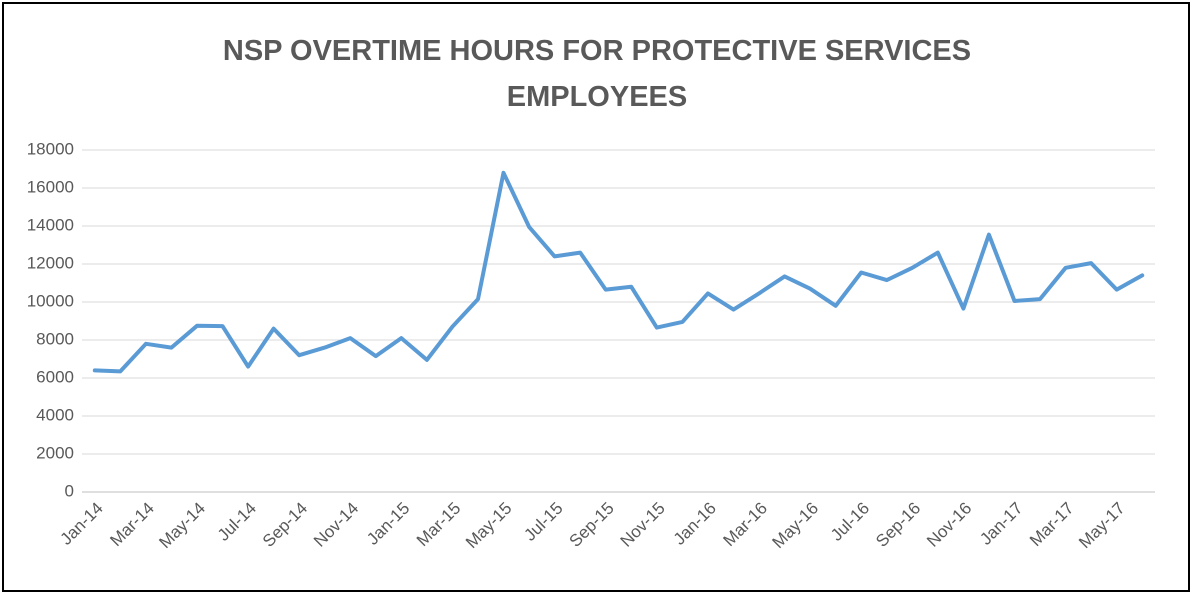 The image size is (1194, 596). What do you see at coordinates (745, 525) in the screenshot?
I see `x-tick-label: Mar-16` at bounding box center [745, 525].